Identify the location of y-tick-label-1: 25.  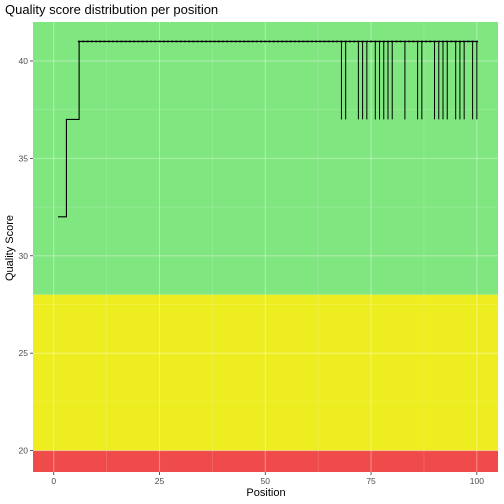
(24, 353).